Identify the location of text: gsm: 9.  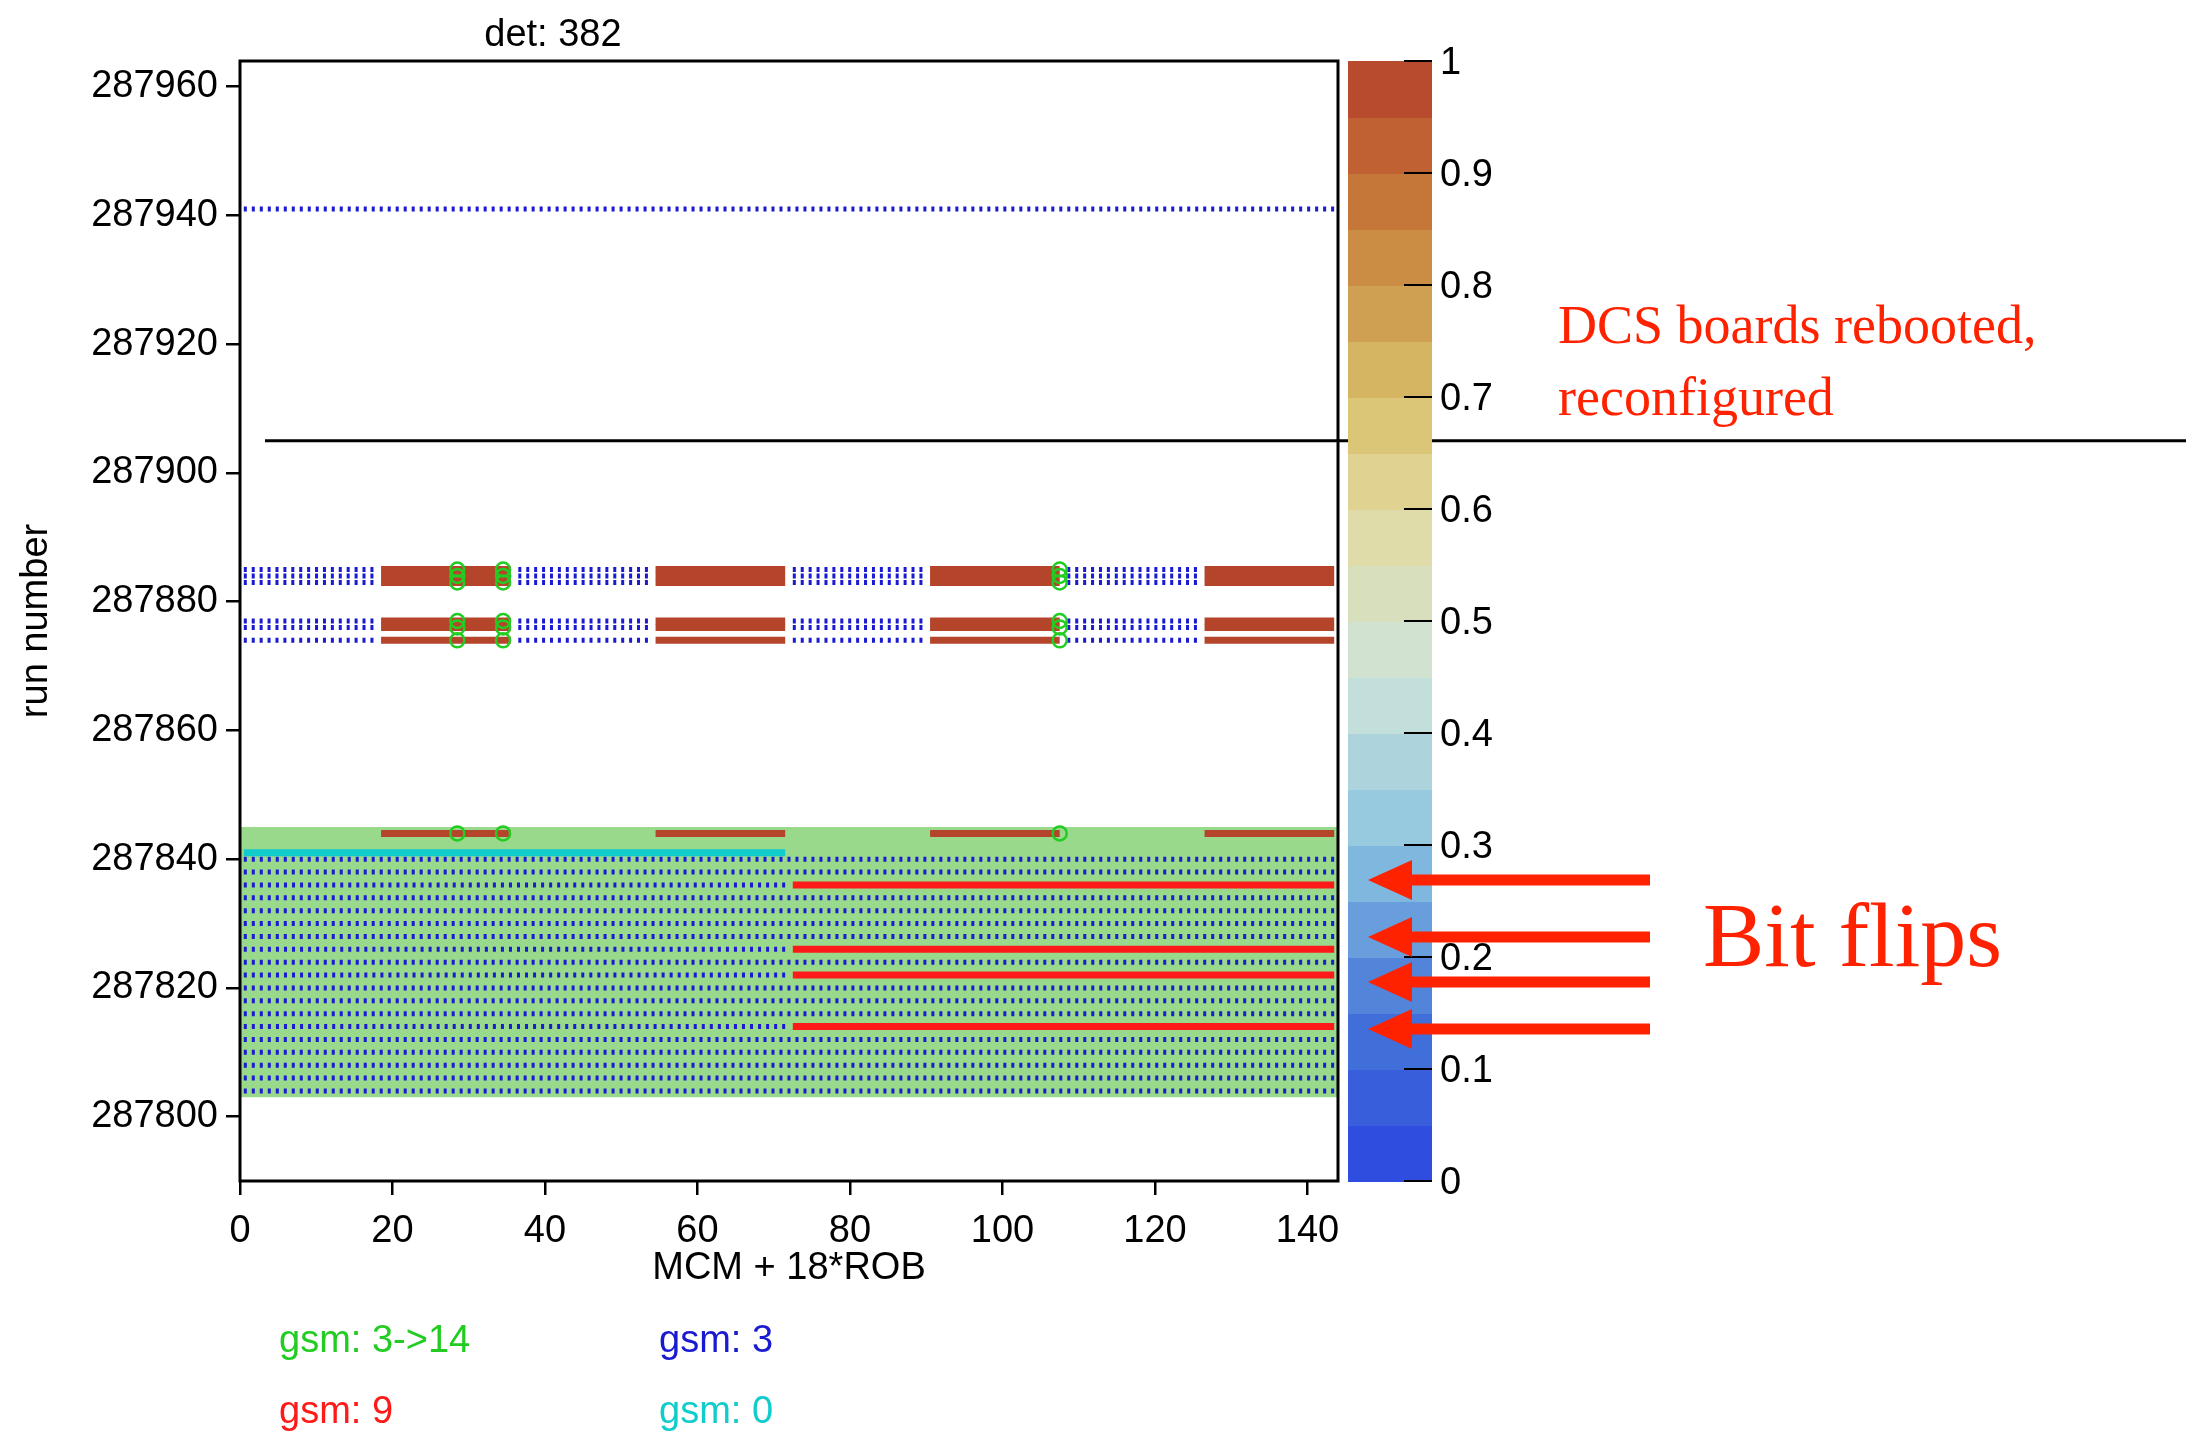
(337, 1410).